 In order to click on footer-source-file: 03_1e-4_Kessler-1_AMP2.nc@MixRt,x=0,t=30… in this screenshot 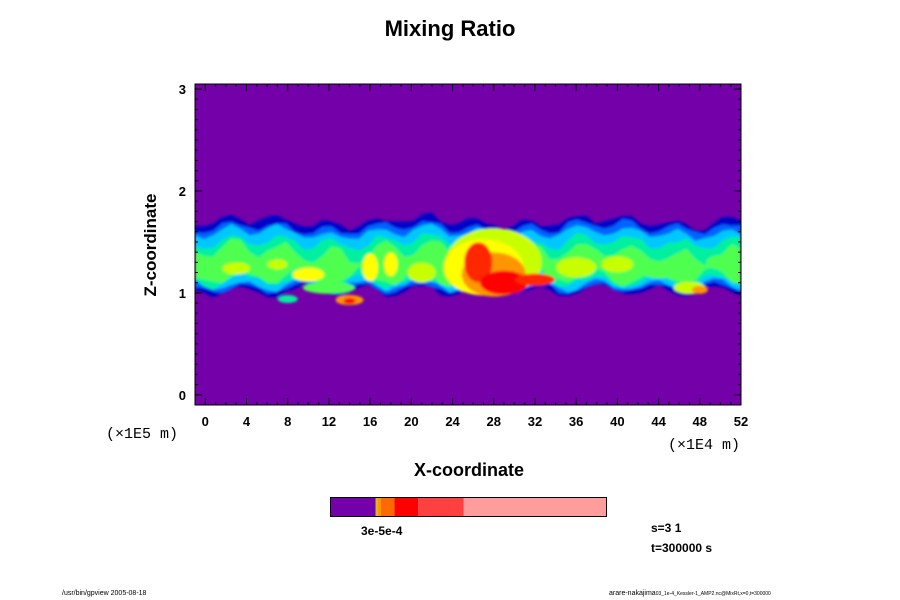, I will do `click(713, 594)`.